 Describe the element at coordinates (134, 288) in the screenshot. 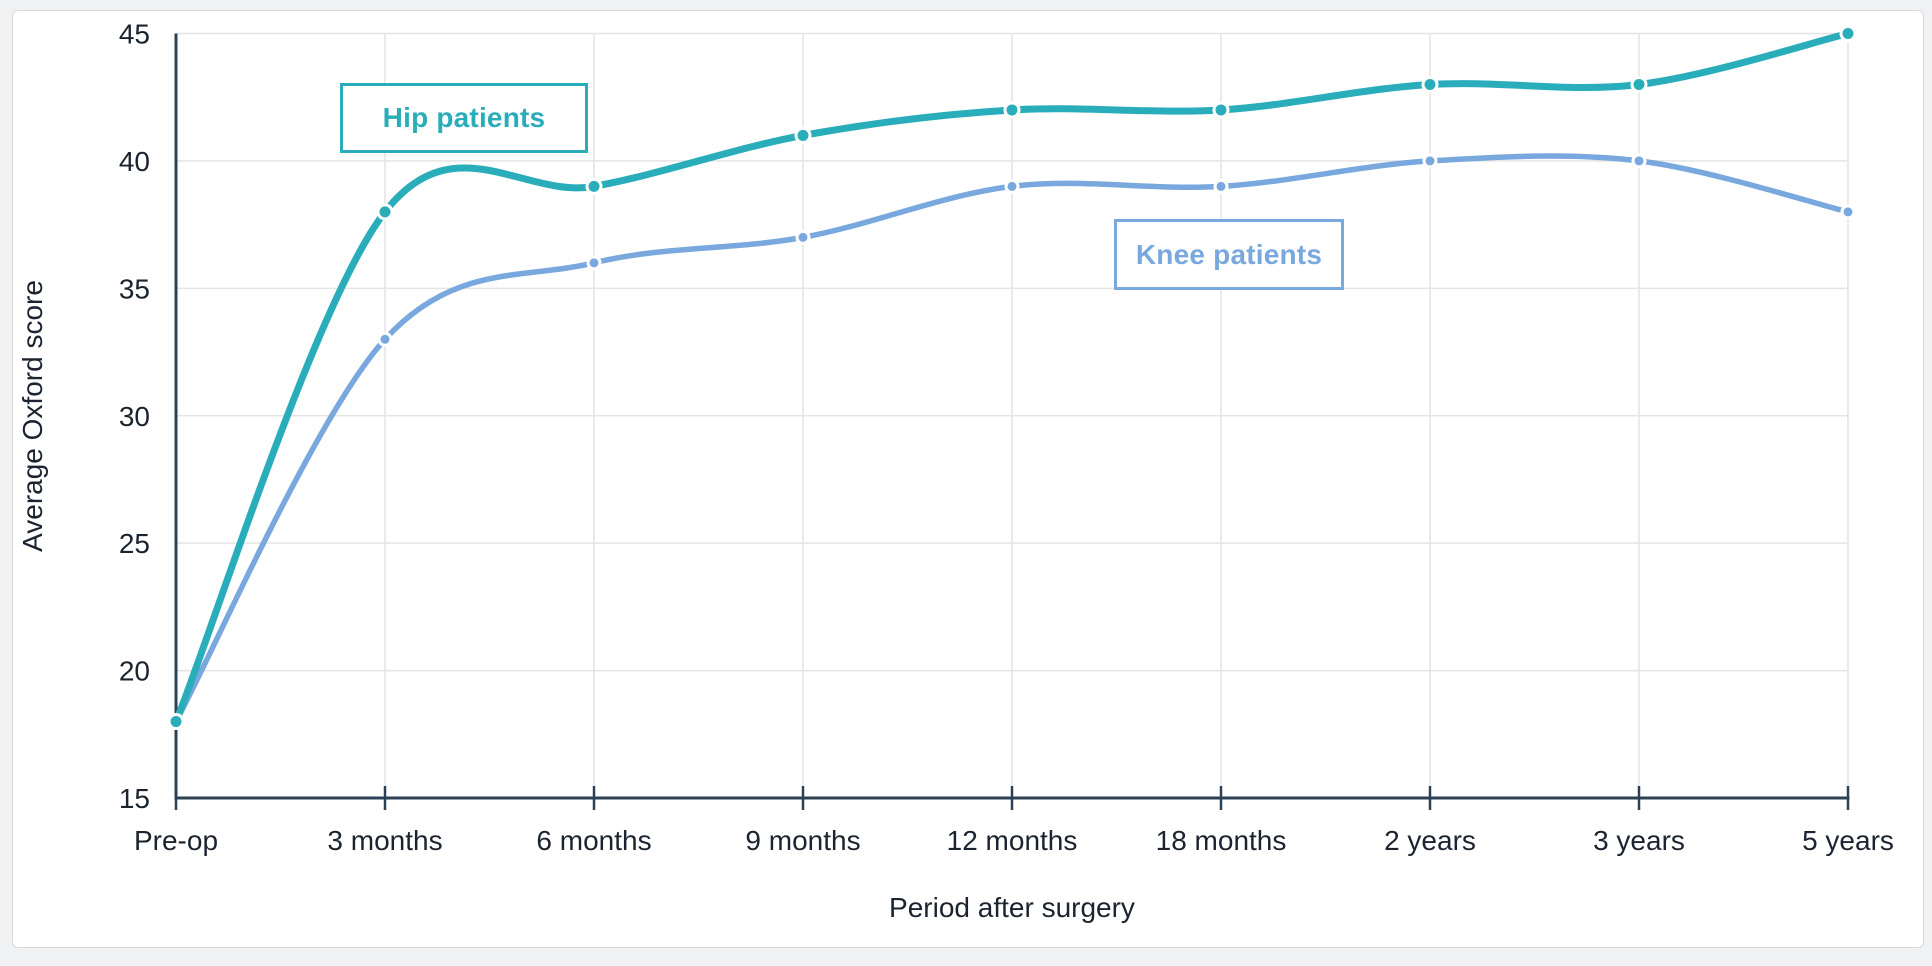

I see `y-tick-label: 35` at that location.